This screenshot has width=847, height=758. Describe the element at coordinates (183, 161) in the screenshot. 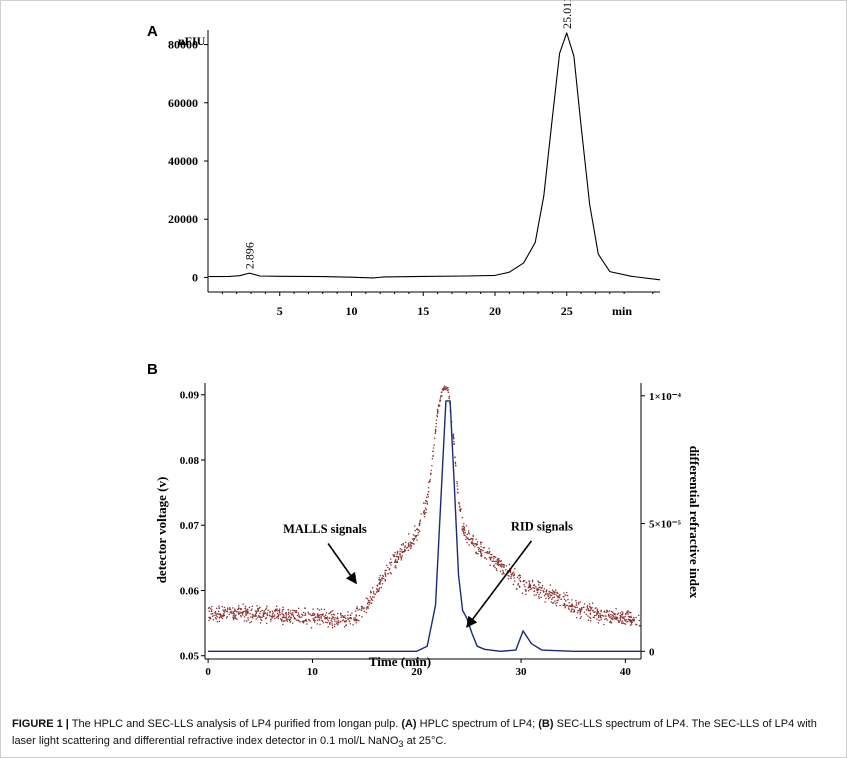

I see `panel-a-y-tick-label: 40000` at that location.